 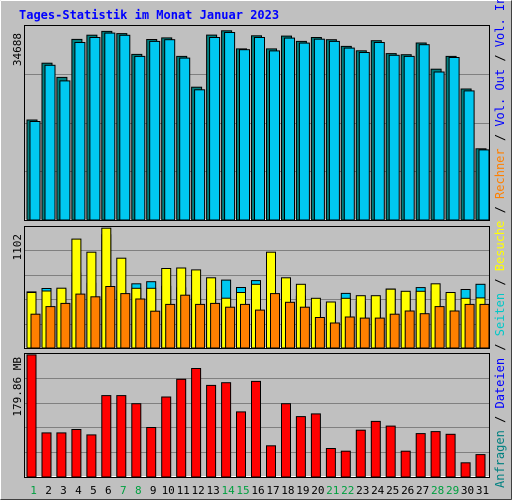 What do you see at coordinates (407, 490) in the screenshot?
I see `day-label-26: 26` at bounding box center [407, 490].